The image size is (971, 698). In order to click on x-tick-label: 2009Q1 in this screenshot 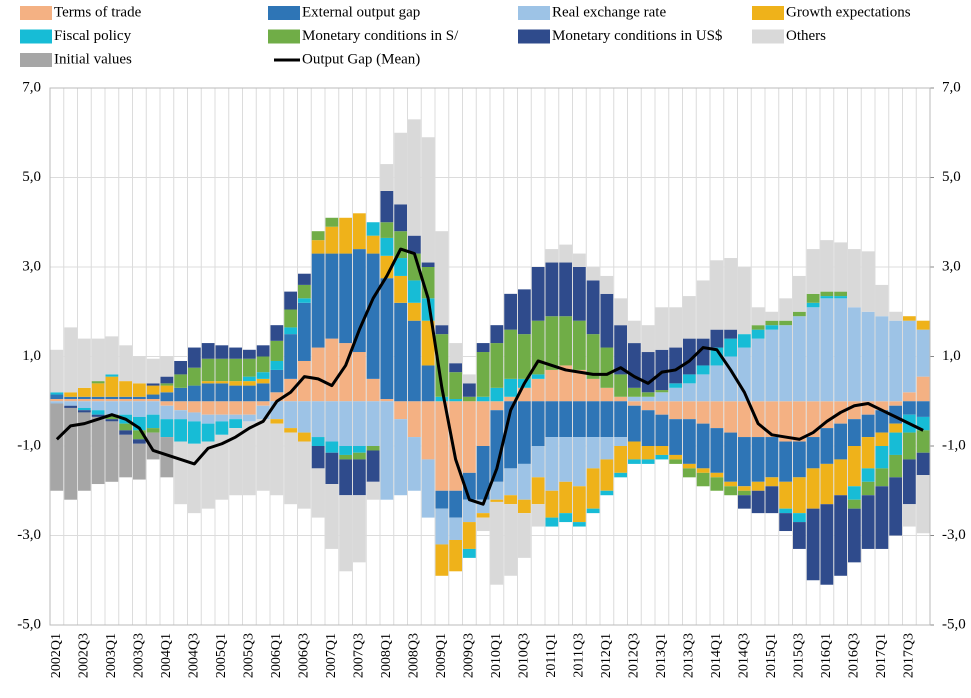, I will do `click(441, 655)`.